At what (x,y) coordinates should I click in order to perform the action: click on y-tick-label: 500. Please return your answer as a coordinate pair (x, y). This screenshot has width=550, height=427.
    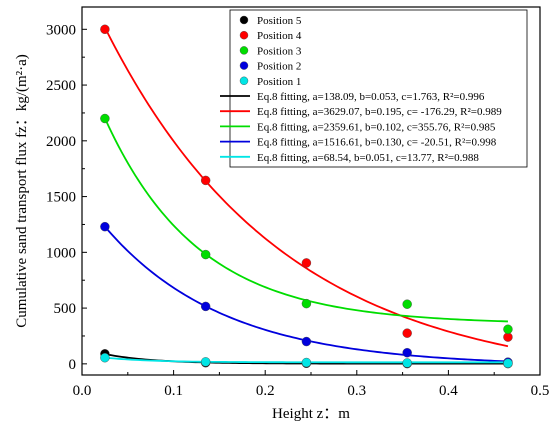
    Looking at the image, I should click on (65, 309).